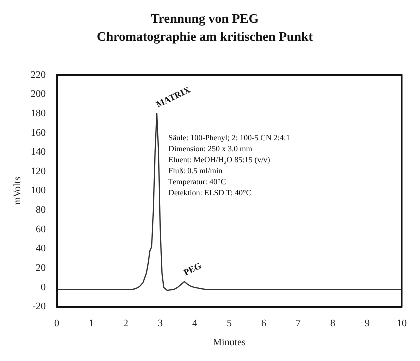  What do you see at coordinates (38, 75) in the screenshot?
I see `y-tick-label: 220` at bounding box center [38, 75].